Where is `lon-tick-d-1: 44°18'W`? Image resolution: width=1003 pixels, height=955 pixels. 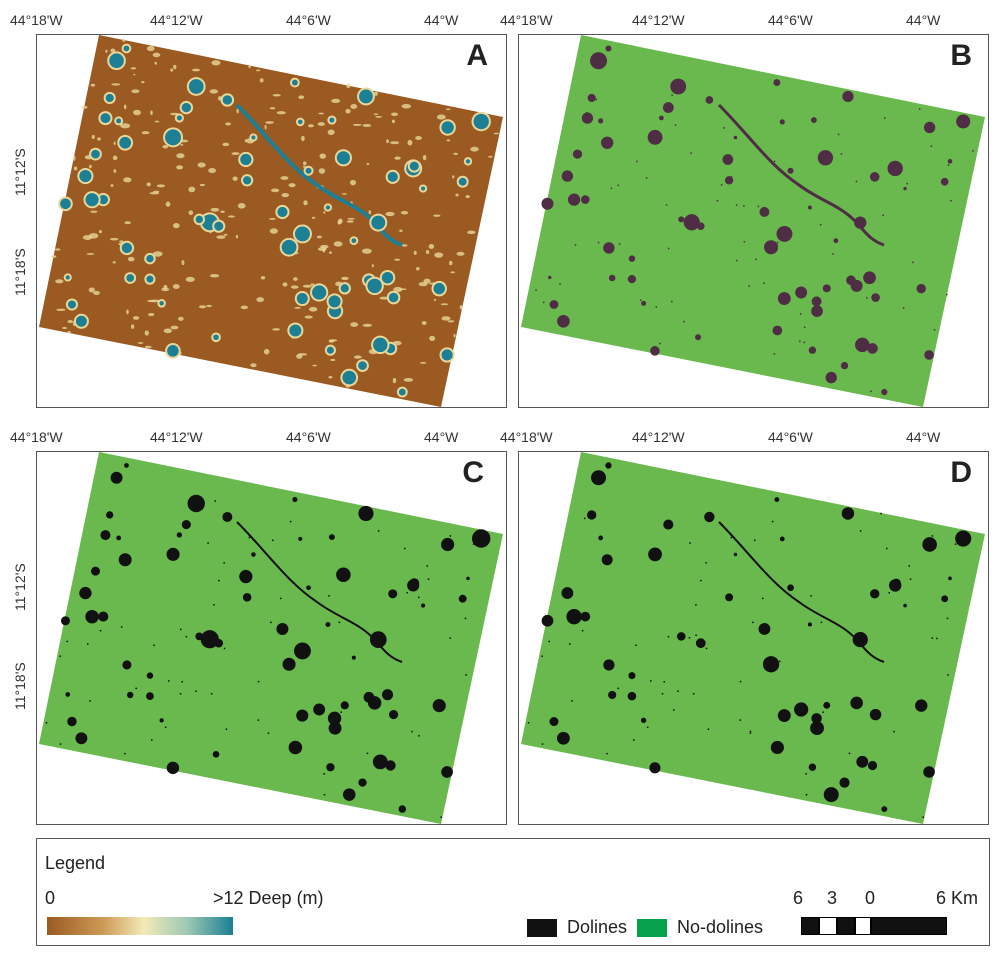
lon-tick-d-1: 44°18'W is located at coordinates (526, 437).